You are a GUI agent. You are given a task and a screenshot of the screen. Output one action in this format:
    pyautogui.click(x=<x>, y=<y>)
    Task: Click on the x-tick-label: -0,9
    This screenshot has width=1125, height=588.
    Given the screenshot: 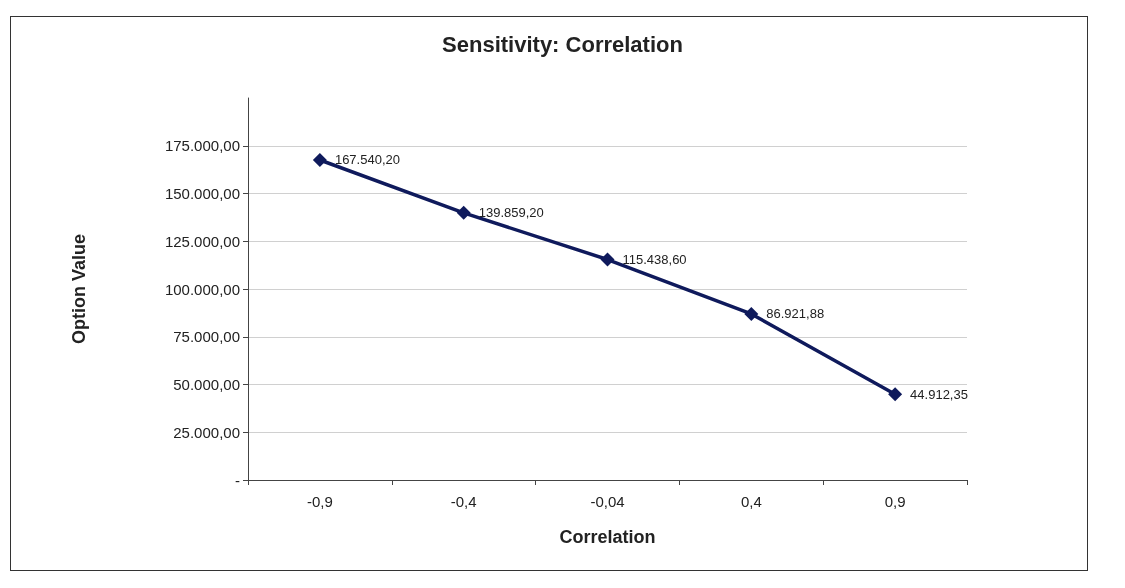 What is the action you would take?
    pyautogui.click(x=319, y=501)
    